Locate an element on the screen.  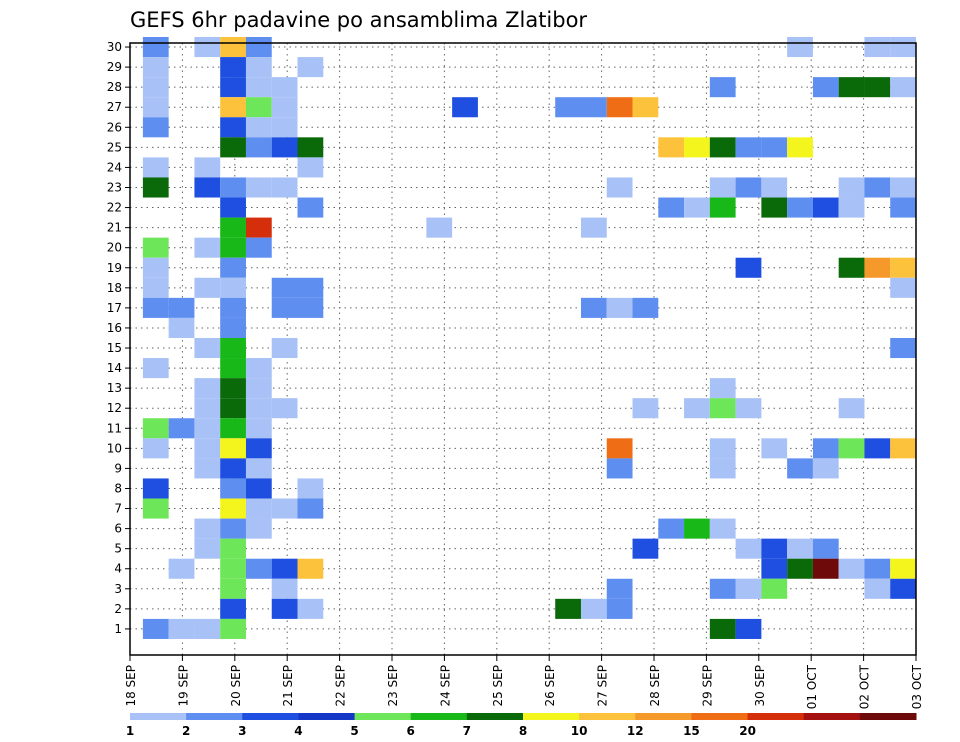
y-tick-label: 28 is located at coordinates (114, 87).